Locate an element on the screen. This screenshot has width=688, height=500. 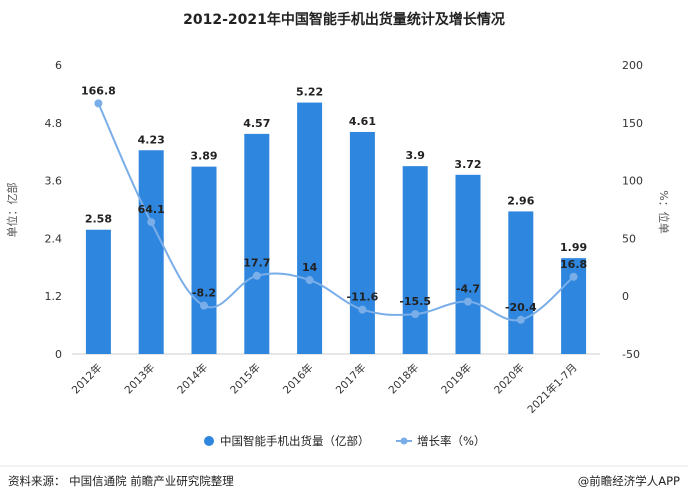
bar-value-label: 3.89 is located at coordinates (203, 156).